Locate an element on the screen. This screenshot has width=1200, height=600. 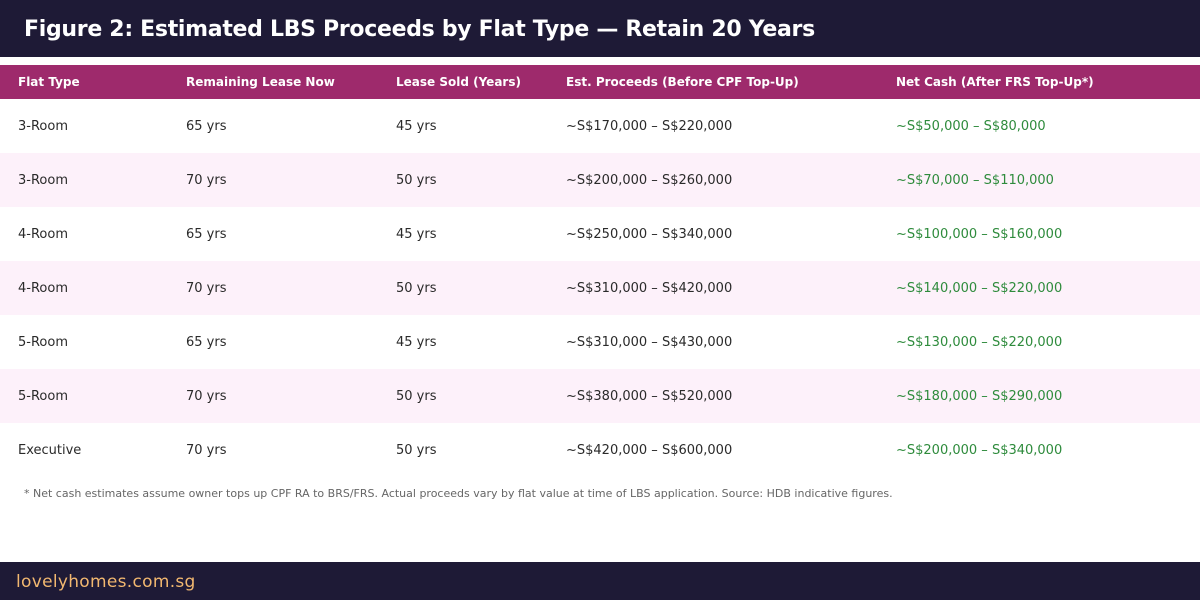
cell-est-proceeds: ~S$170,000 – S$220,000 is located at coordinates (649, 126).